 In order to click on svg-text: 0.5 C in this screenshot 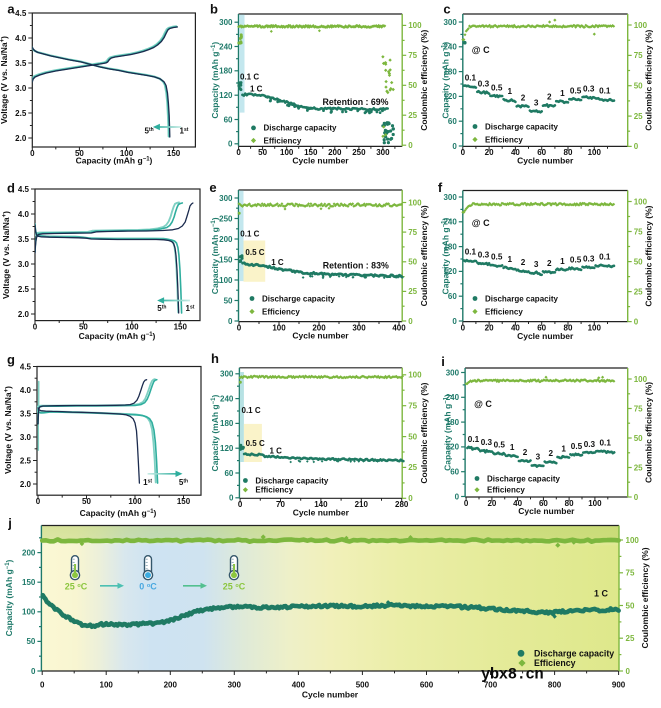, I will do `click(254, 252)`.